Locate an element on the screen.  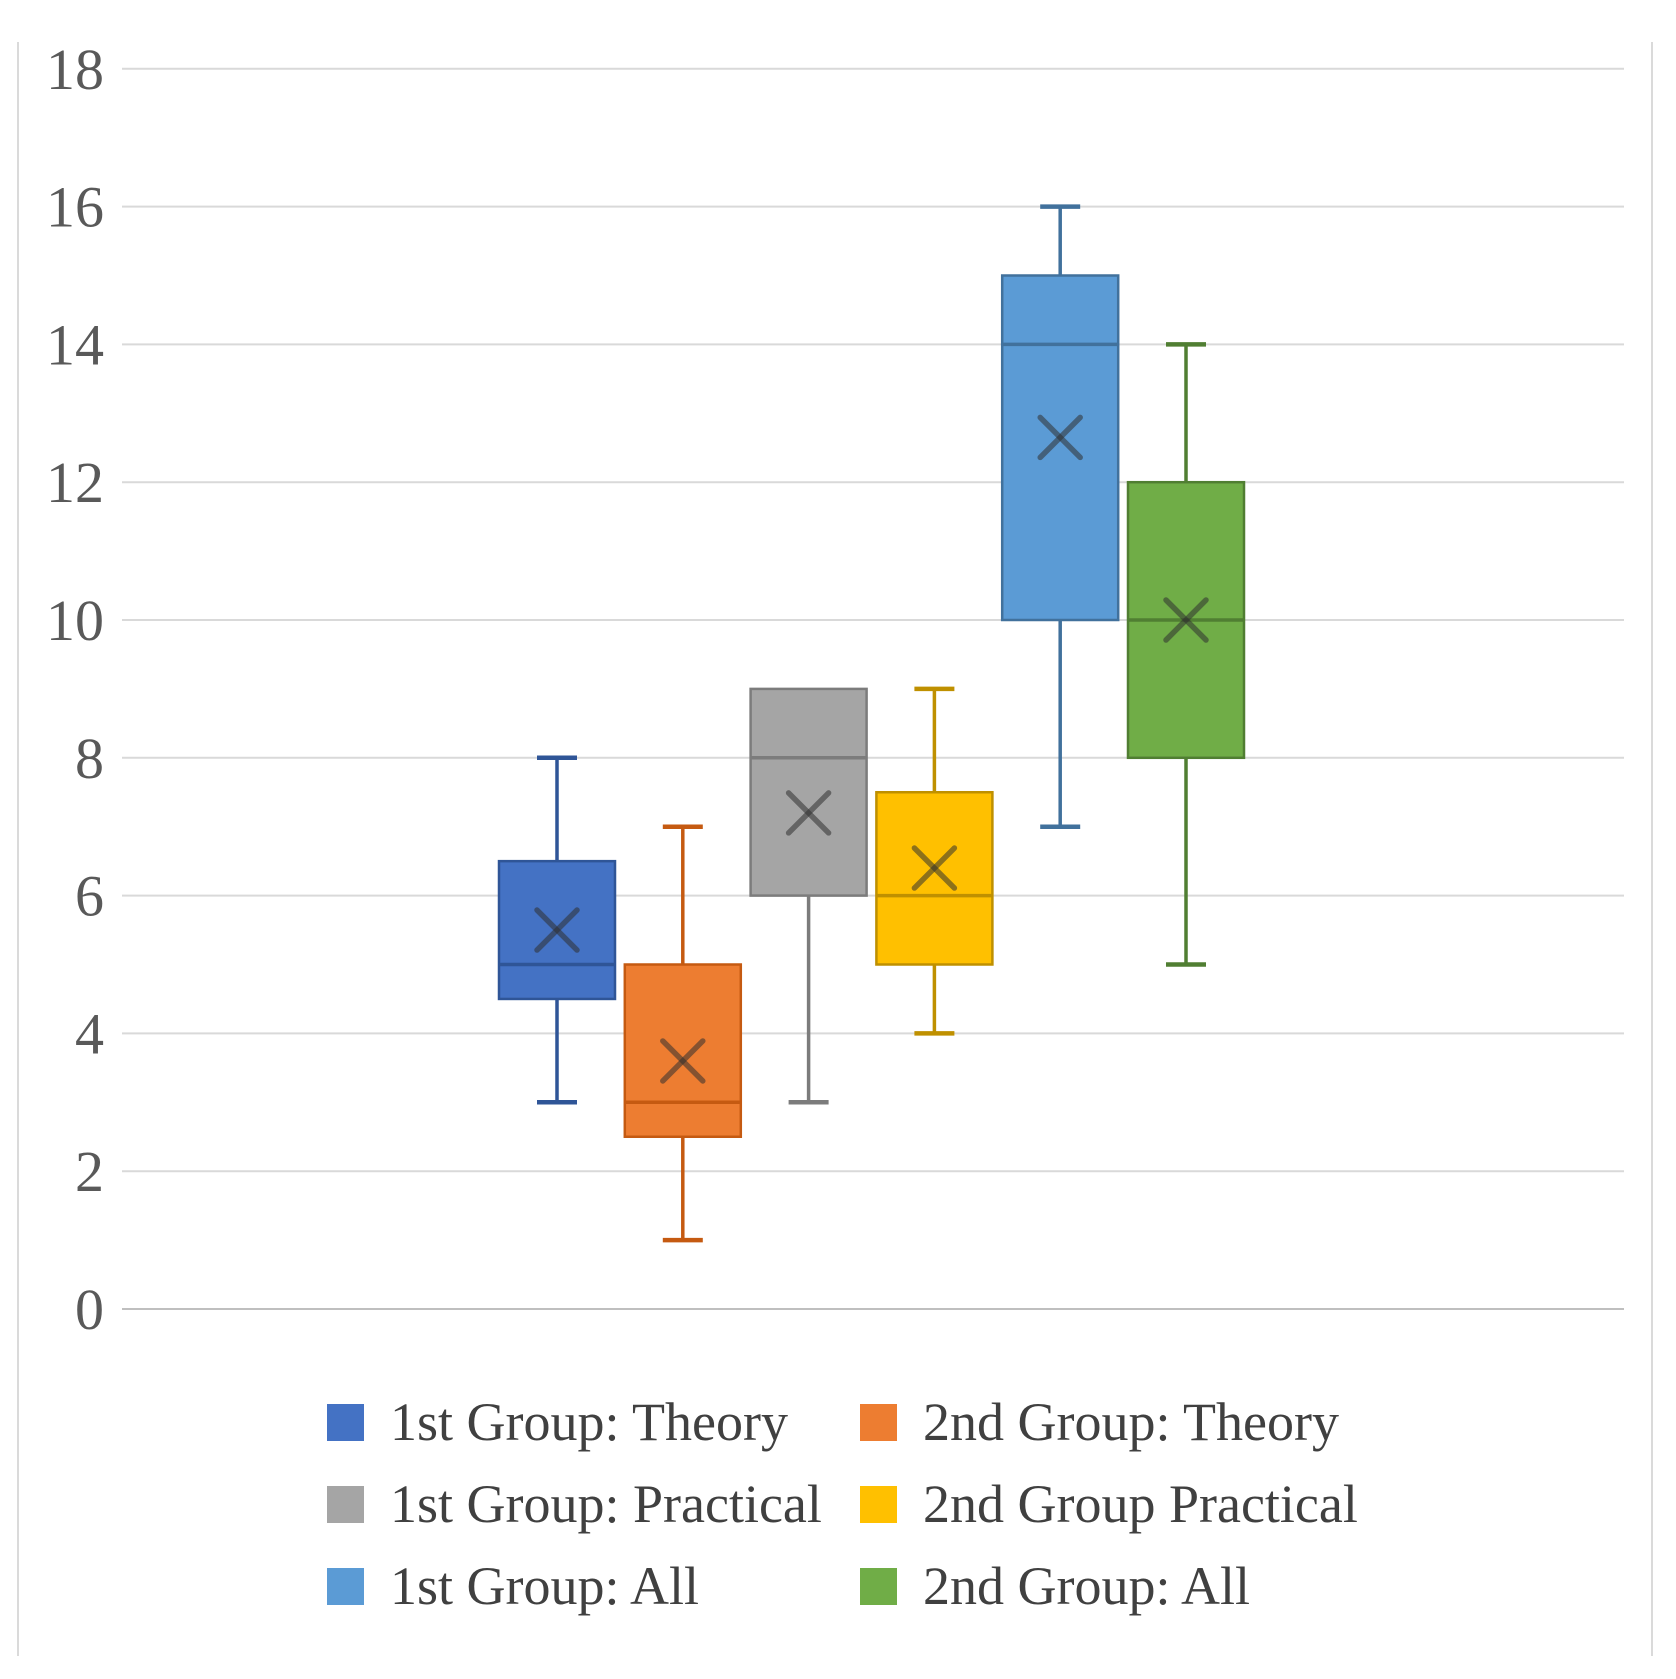
y-tick-label-10: 10 is located at coordinates (75, 620).